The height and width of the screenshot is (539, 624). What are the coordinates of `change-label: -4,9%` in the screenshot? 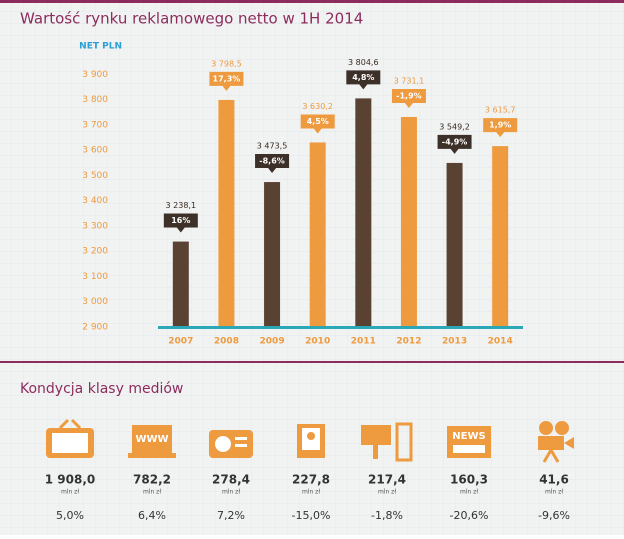 It's located at (455, 141).